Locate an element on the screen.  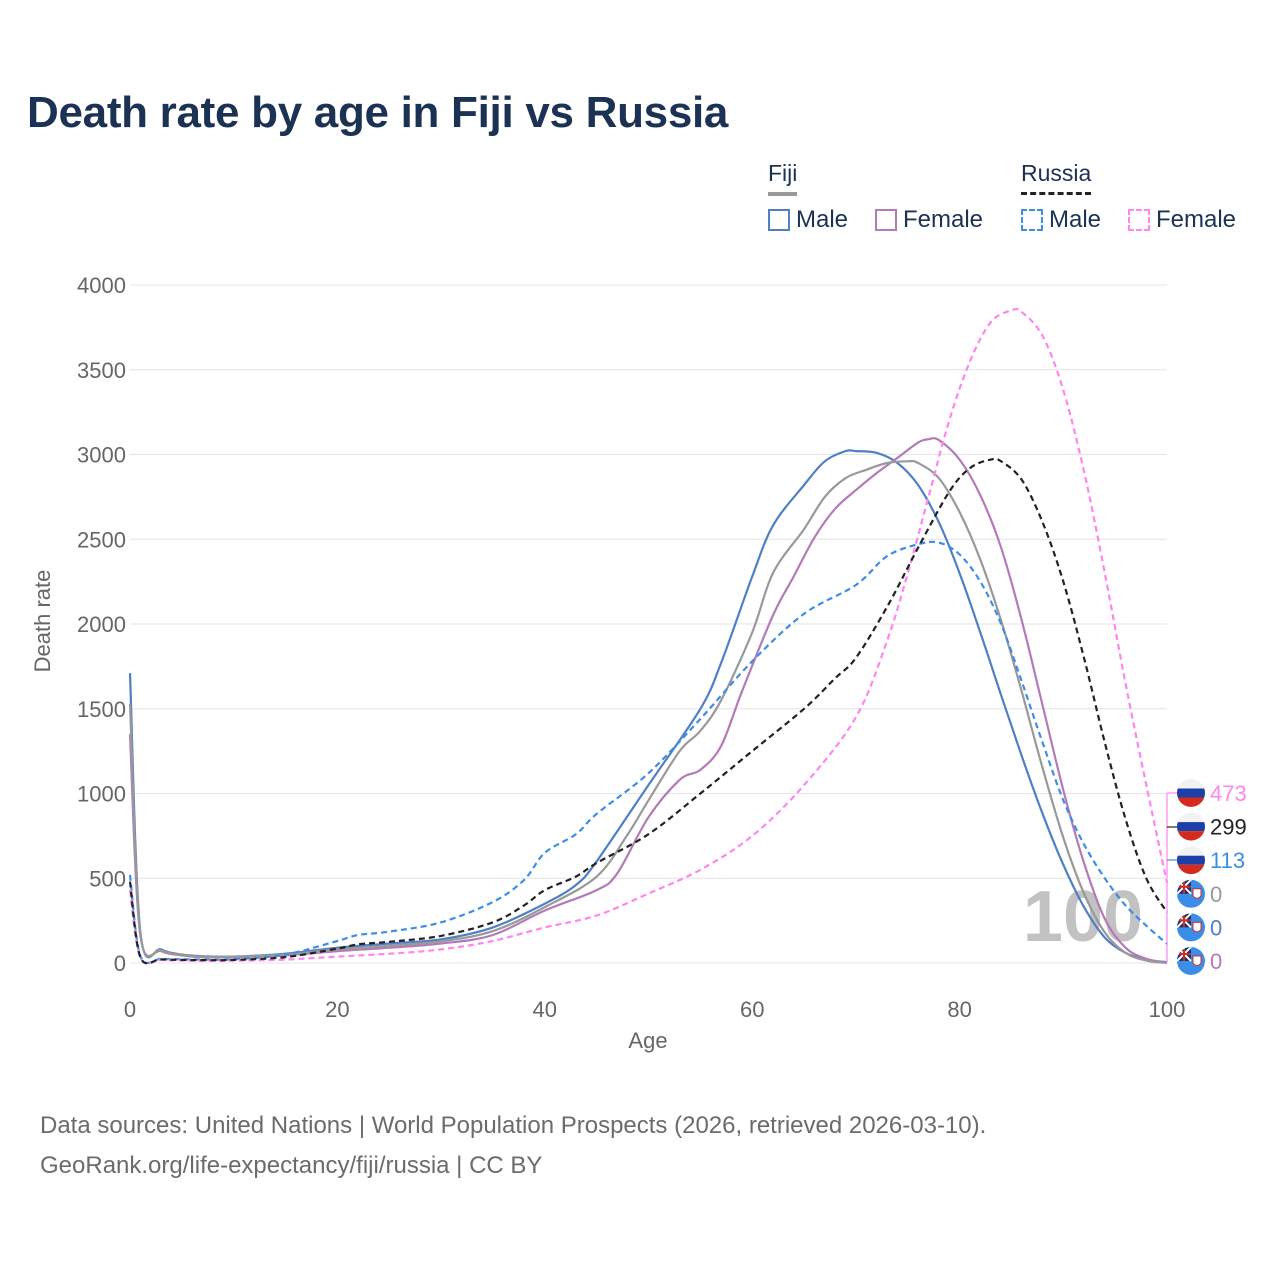
fiji-female-swatch is located at coordinates (886, 220).